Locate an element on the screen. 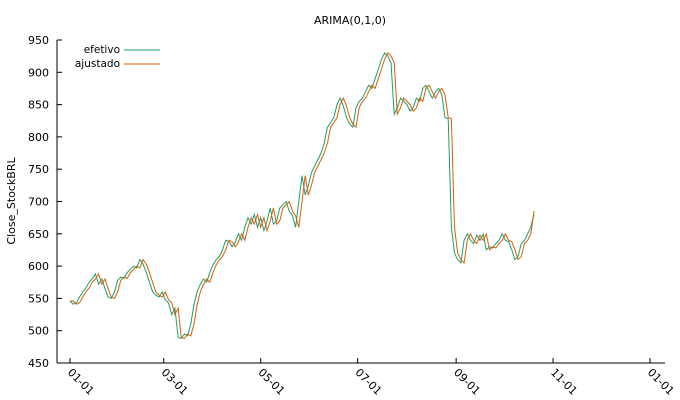 This screenshot has width=680, height=400. legend-label-efetivo: efetivo is located at coordinates (102, 50).